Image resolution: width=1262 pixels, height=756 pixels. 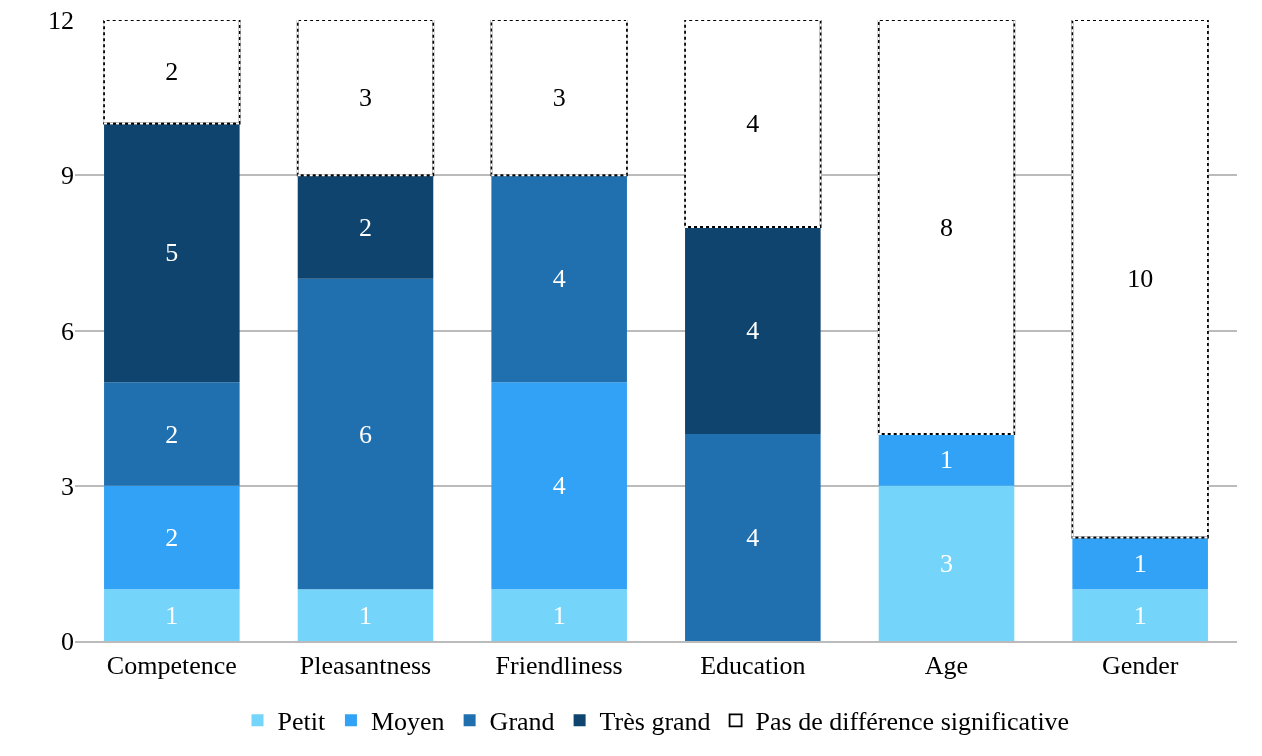 What do you see at coordinates (1140, 666) in the screenshot?
I see `x-tick-label: Gender` at bounding box center [1140, 666].